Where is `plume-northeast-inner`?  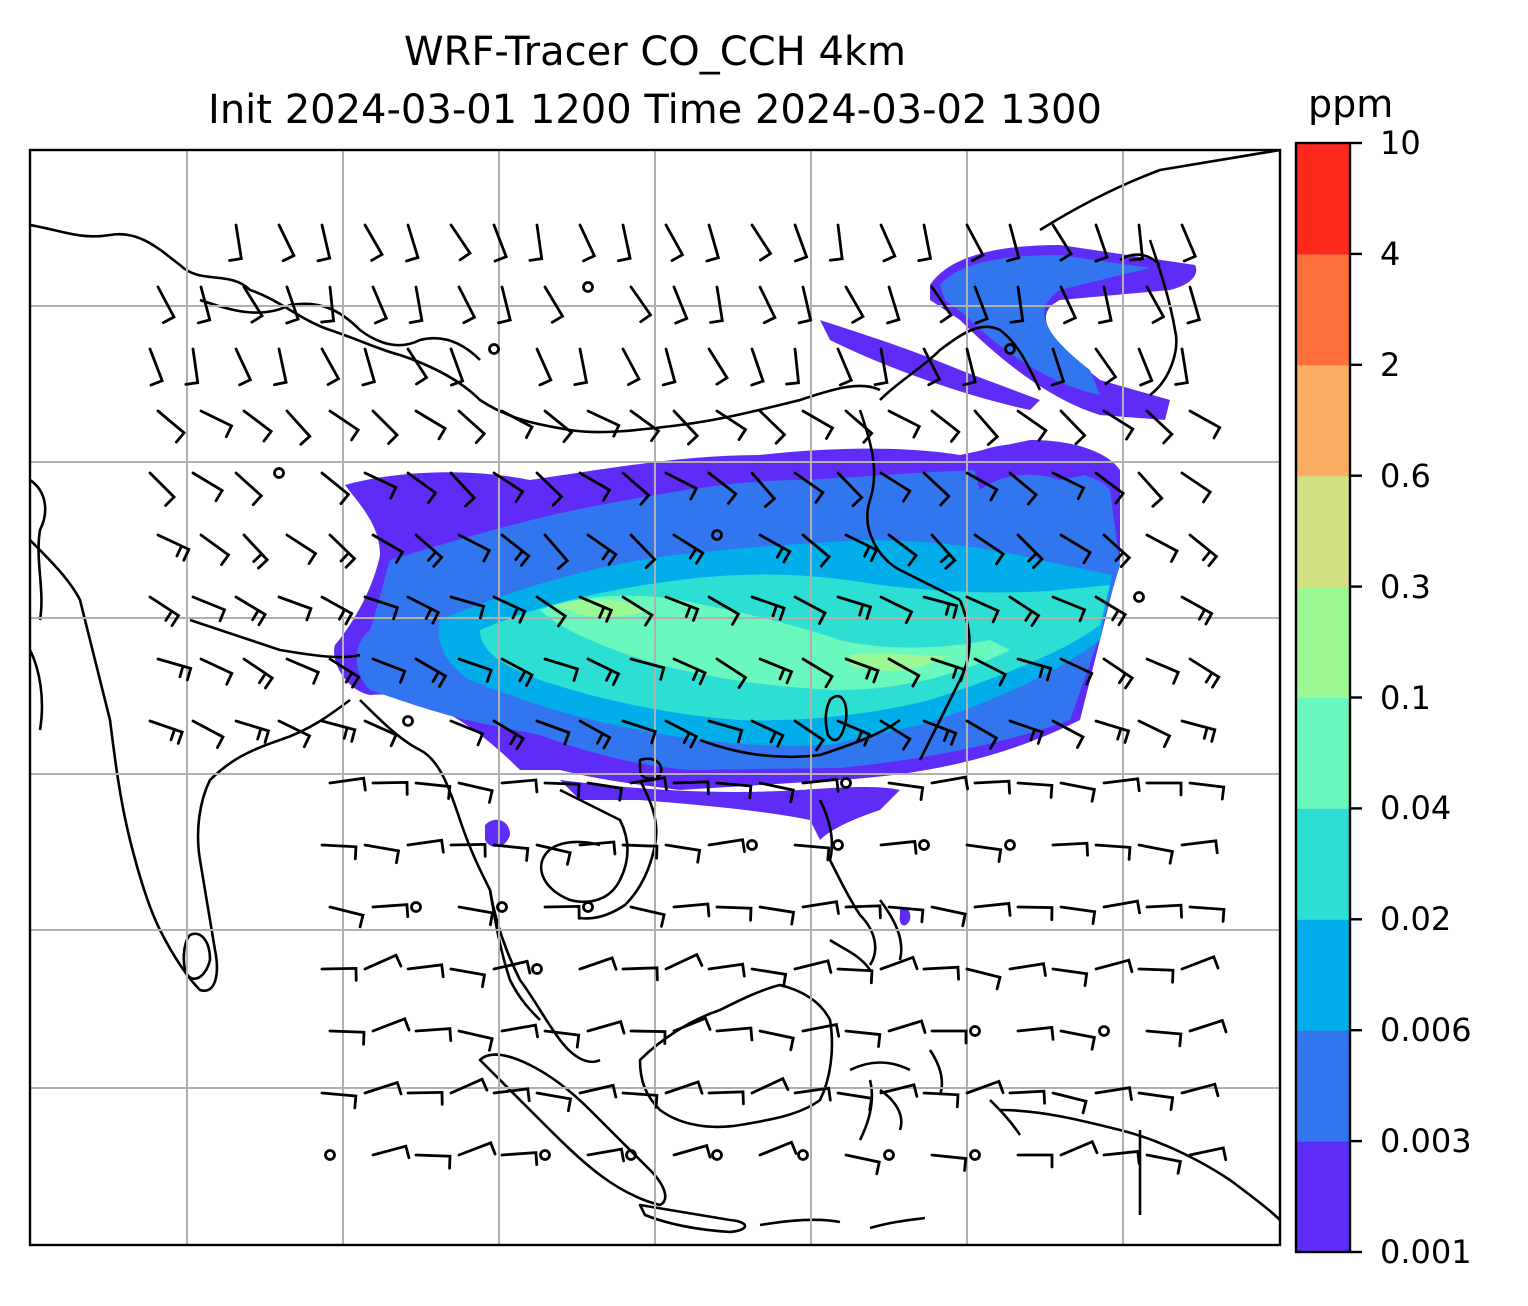 plume-northeast-inner is located at coordinates (1045, 325).